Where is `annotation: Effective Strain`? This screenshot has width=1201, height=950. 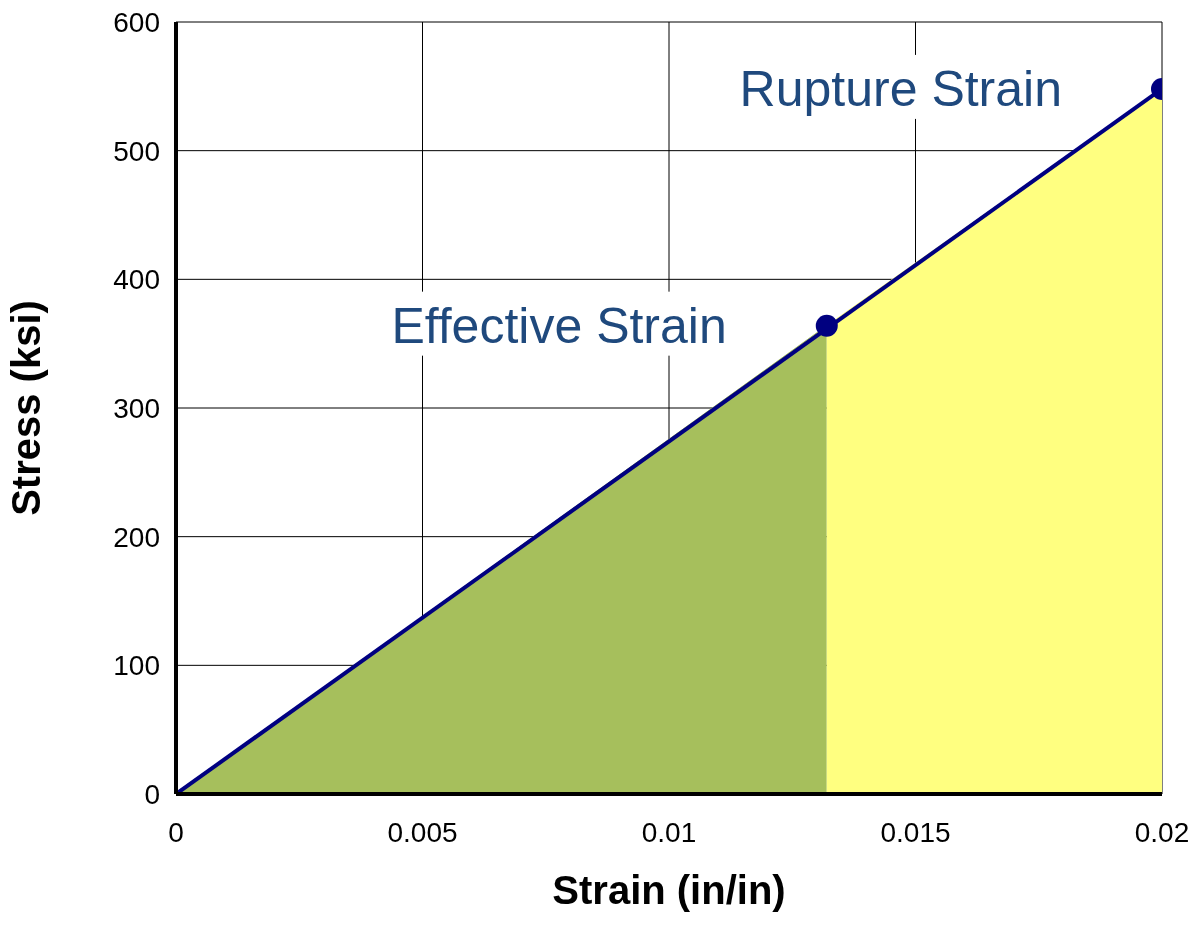 annotation: Effective Strain is located at coordinates (559, 325).